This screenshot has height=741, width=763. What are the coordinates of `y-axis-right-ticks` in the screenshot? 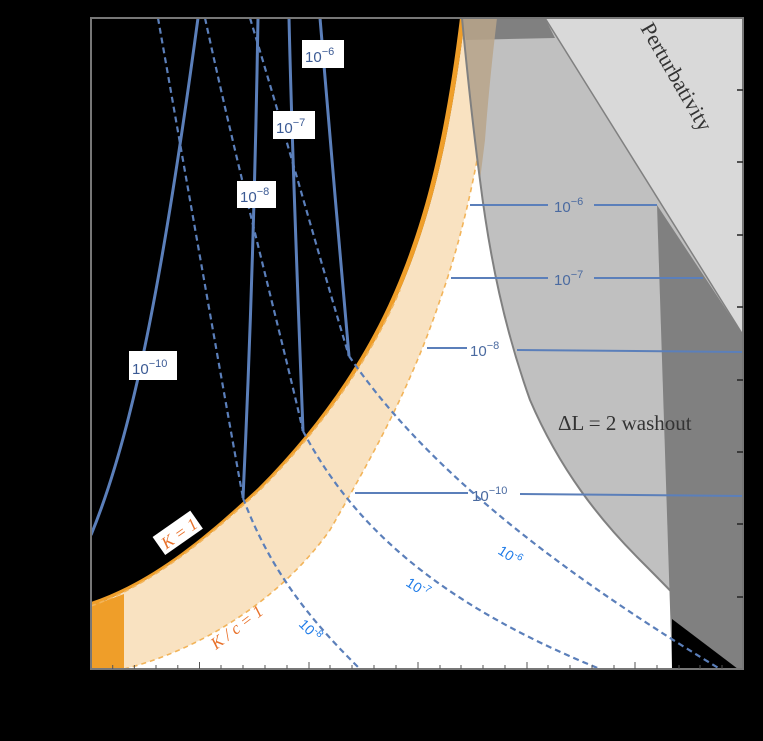 It's located at (740, 343).